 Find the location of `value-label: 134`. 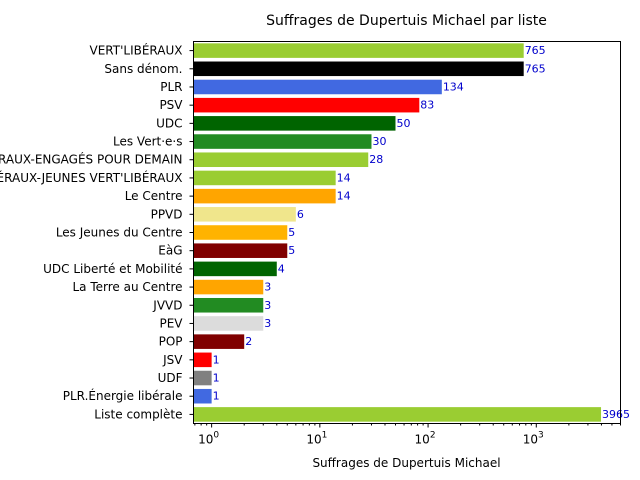

value-label: 134 is located at coordinates (453, 86).